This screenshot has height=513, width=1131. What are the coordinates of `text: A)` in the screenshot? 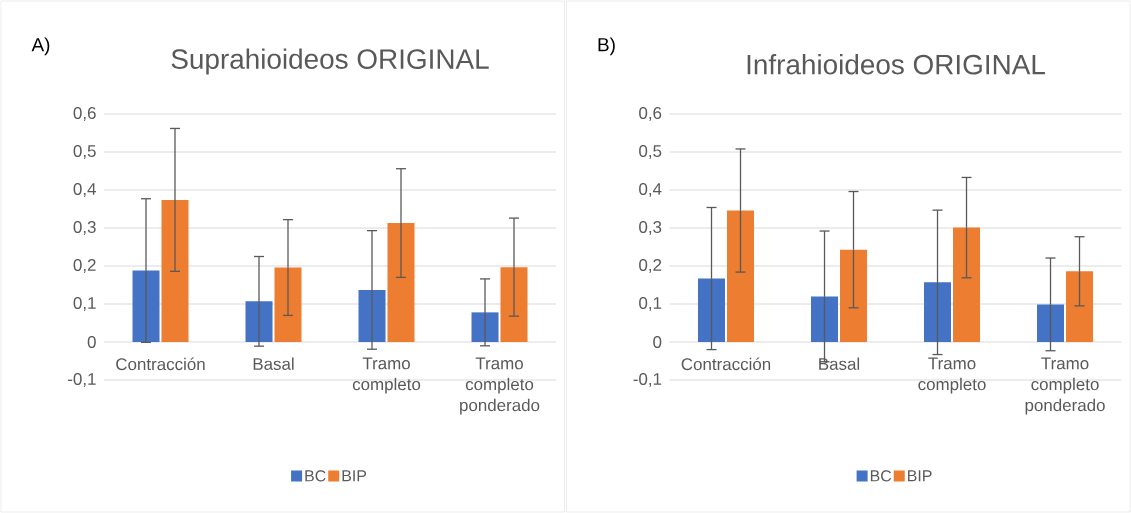 It's located at (40, 46).